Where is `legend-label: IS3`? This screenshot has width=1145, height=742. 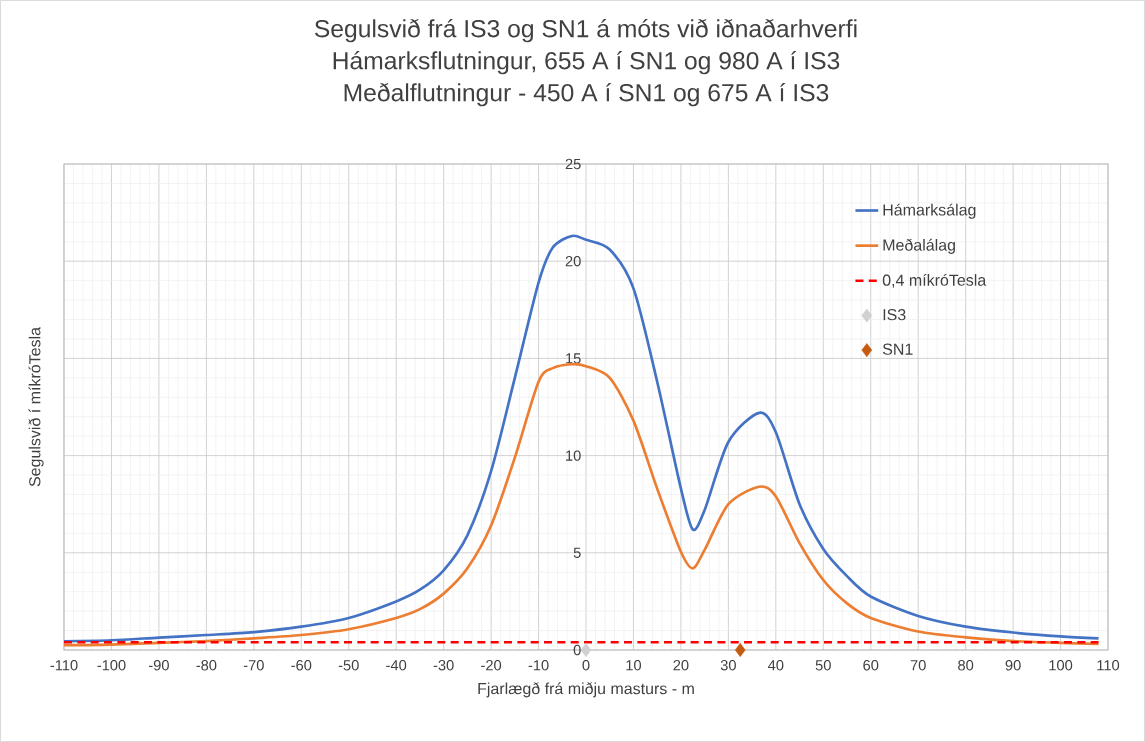 legend-label: IS3 is located at coordinates (894, 315).